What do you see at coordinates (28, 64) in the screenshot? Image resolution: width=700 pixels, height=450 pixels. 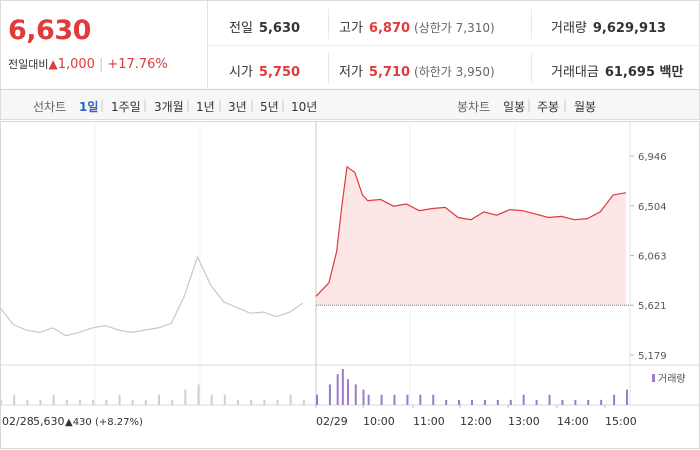 I see `change-label: 전일대비` at bounding box center [28, 64].